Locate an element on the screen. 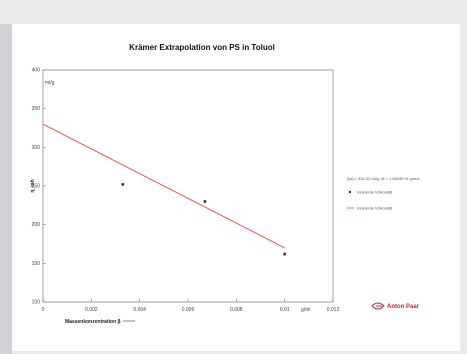  y-axis-label: η_inh is located at coordinates (33, 185).